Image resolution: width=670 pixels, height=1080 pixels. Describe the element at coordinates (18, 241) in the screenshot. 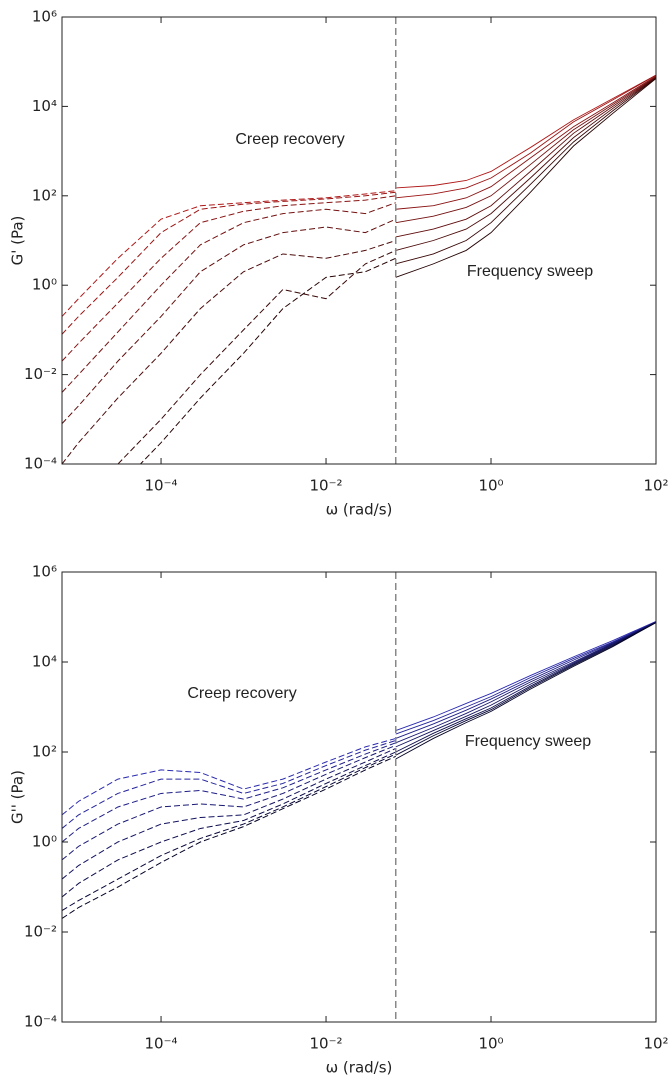

I see `y-axis-label: G' (Pa)` at that location.